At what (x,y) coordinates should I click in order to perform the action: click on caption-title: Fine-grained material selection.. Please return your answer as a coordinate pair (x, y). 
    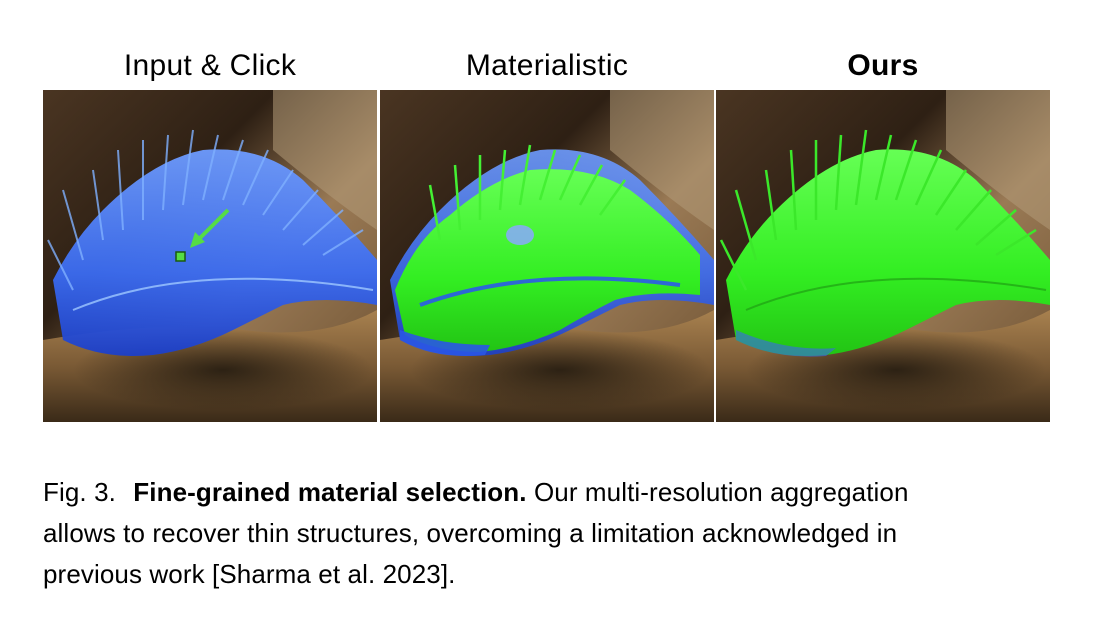
    Looking at the image, I should click on (330, 492).